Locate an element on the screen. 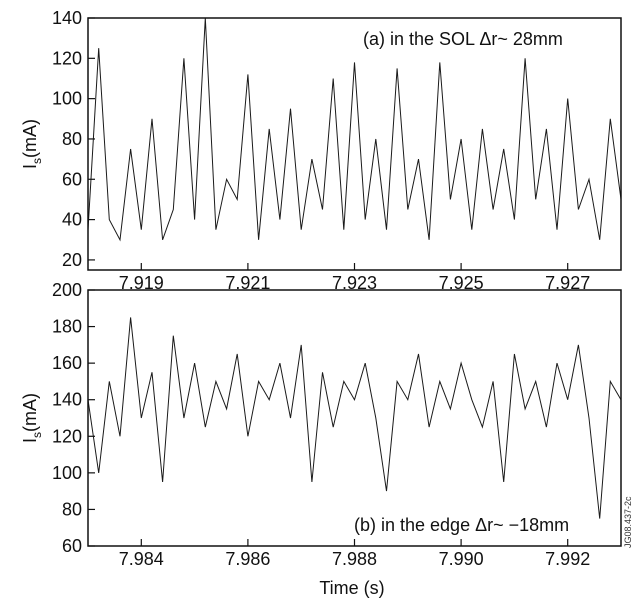 This screenshot has height=601, width=635. panel-b-y-tick-label: 160 is located at coordinates (67, 363).